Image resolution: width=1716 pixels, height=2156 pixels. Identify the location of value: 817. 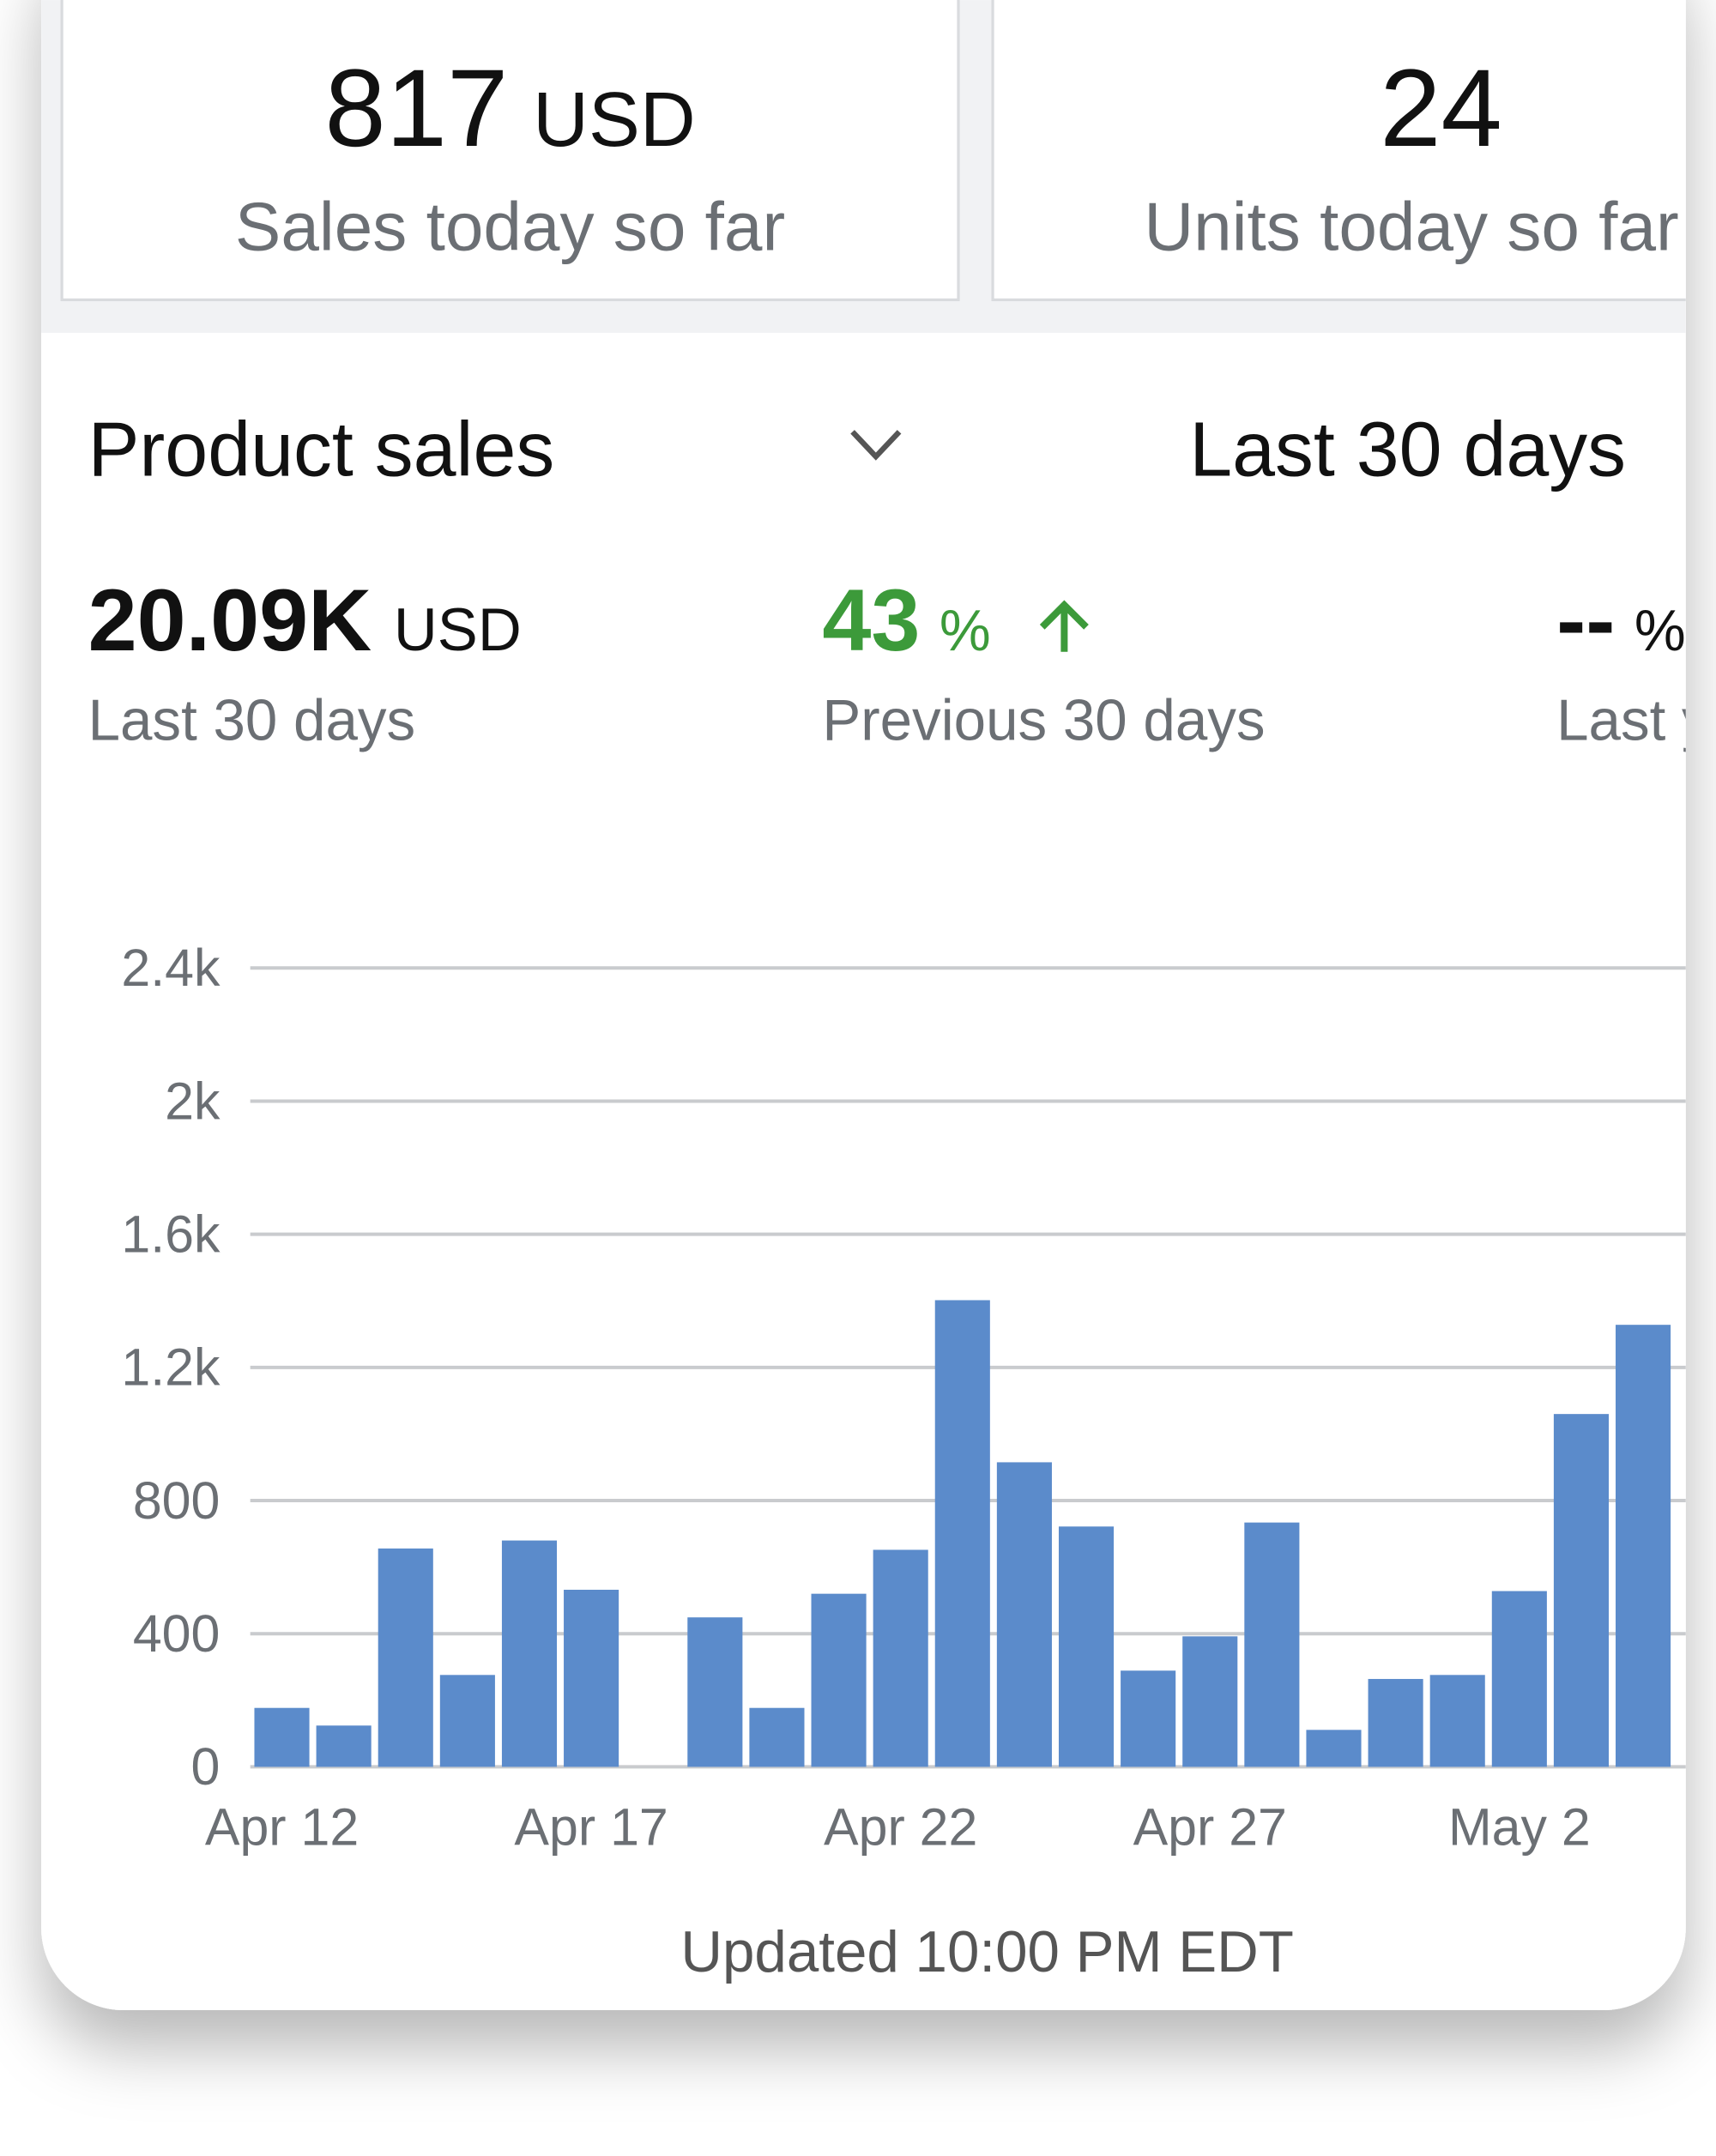
(416, 108).